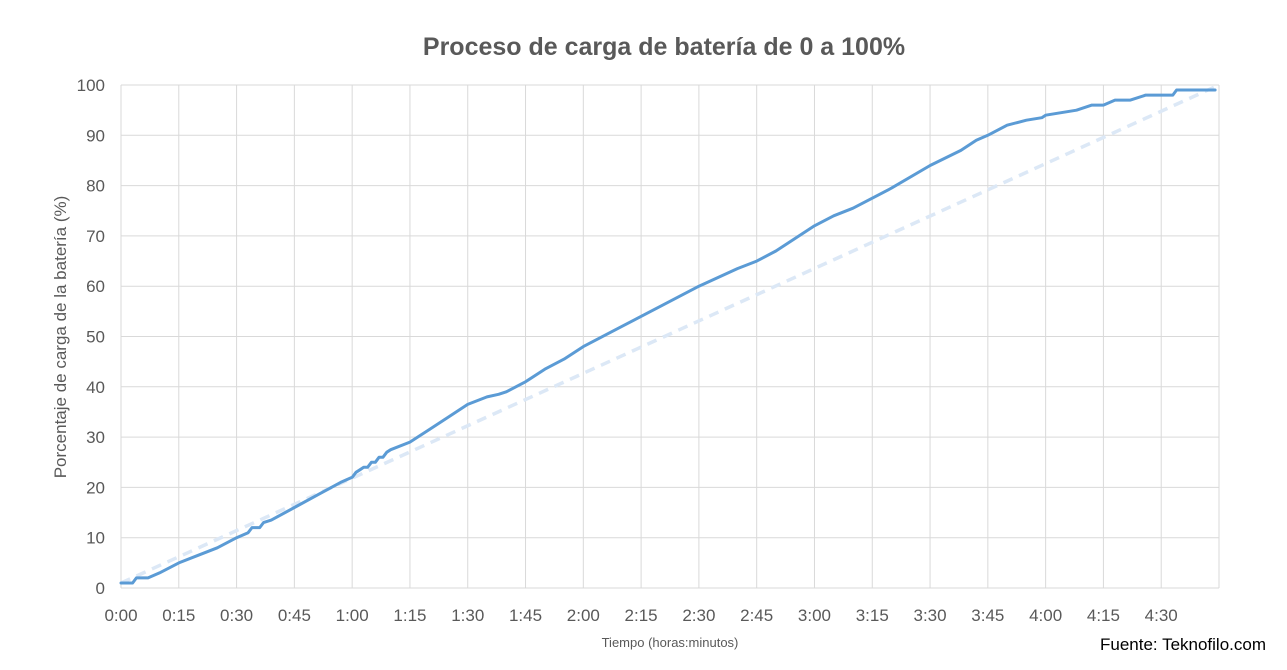 This screenshot has height=670, width=1287. I want to click on x-tick-label: 2:45, so click(756, 615).